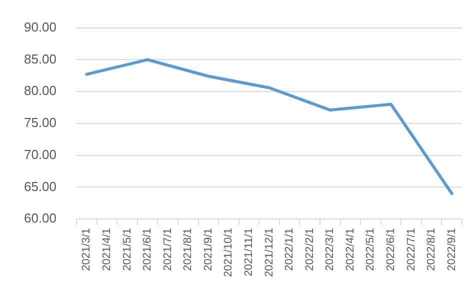 This screenshot has height=284, width=474. Describe the element at coordinates (290, 249) in the screenshot. I see `x-tick-label: 2022/1/1` at that location.